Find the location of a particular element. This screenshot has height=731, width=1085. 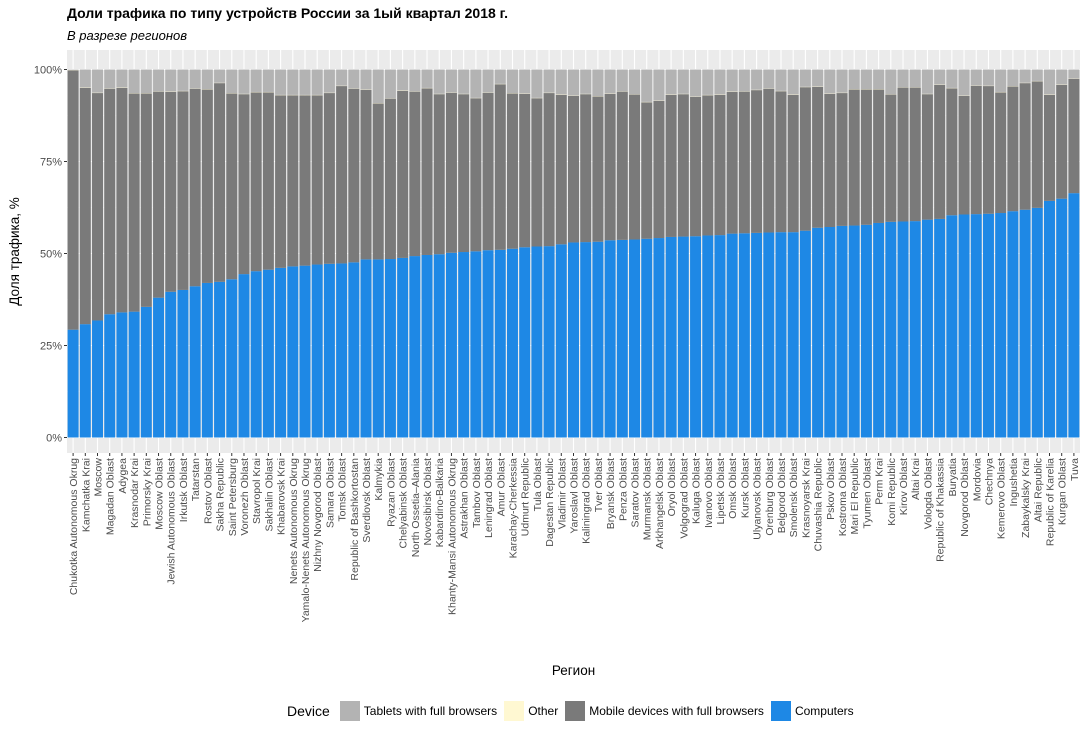

x-tick-label: Pskov Oblast is located at coordinates (831, 489).